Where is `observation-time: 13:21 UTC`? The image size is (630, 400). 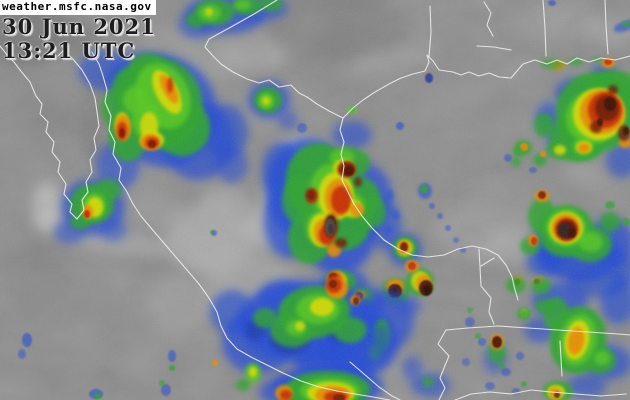 observation-time: 13:21 UTC is located at coordinates (69, 50).